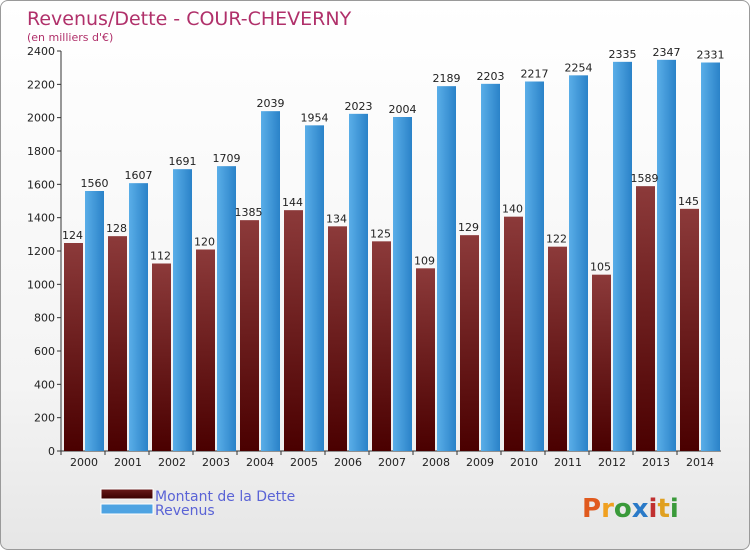 Image resolution: width=750 pixels, height=550 pixels. I want to click on label-revenus-2002: 1691, so click(183, 161).